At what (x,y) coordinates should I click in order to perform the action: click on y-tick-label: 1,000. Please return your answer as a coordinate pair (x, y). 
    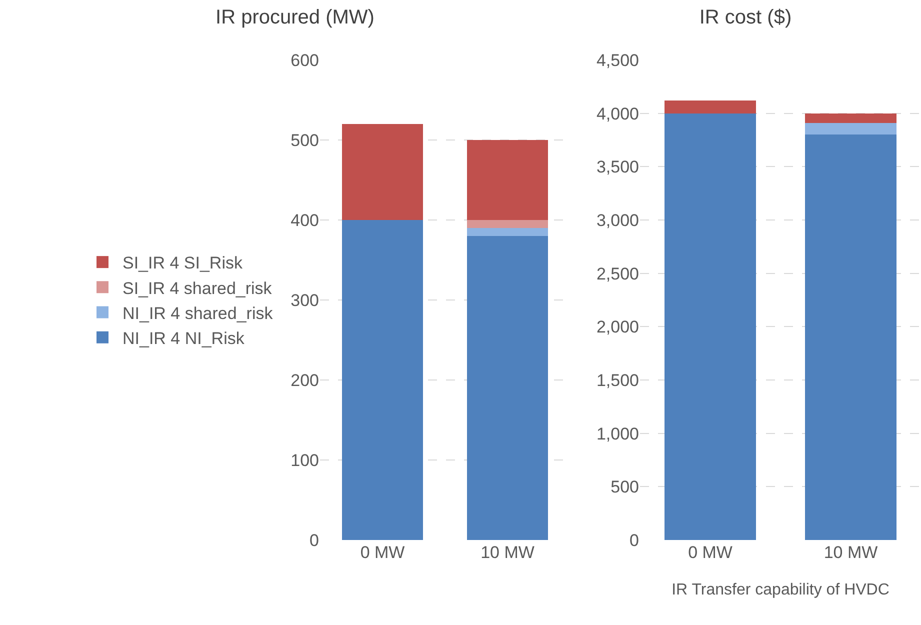
    Looking at the image, I should click on (617, 434).